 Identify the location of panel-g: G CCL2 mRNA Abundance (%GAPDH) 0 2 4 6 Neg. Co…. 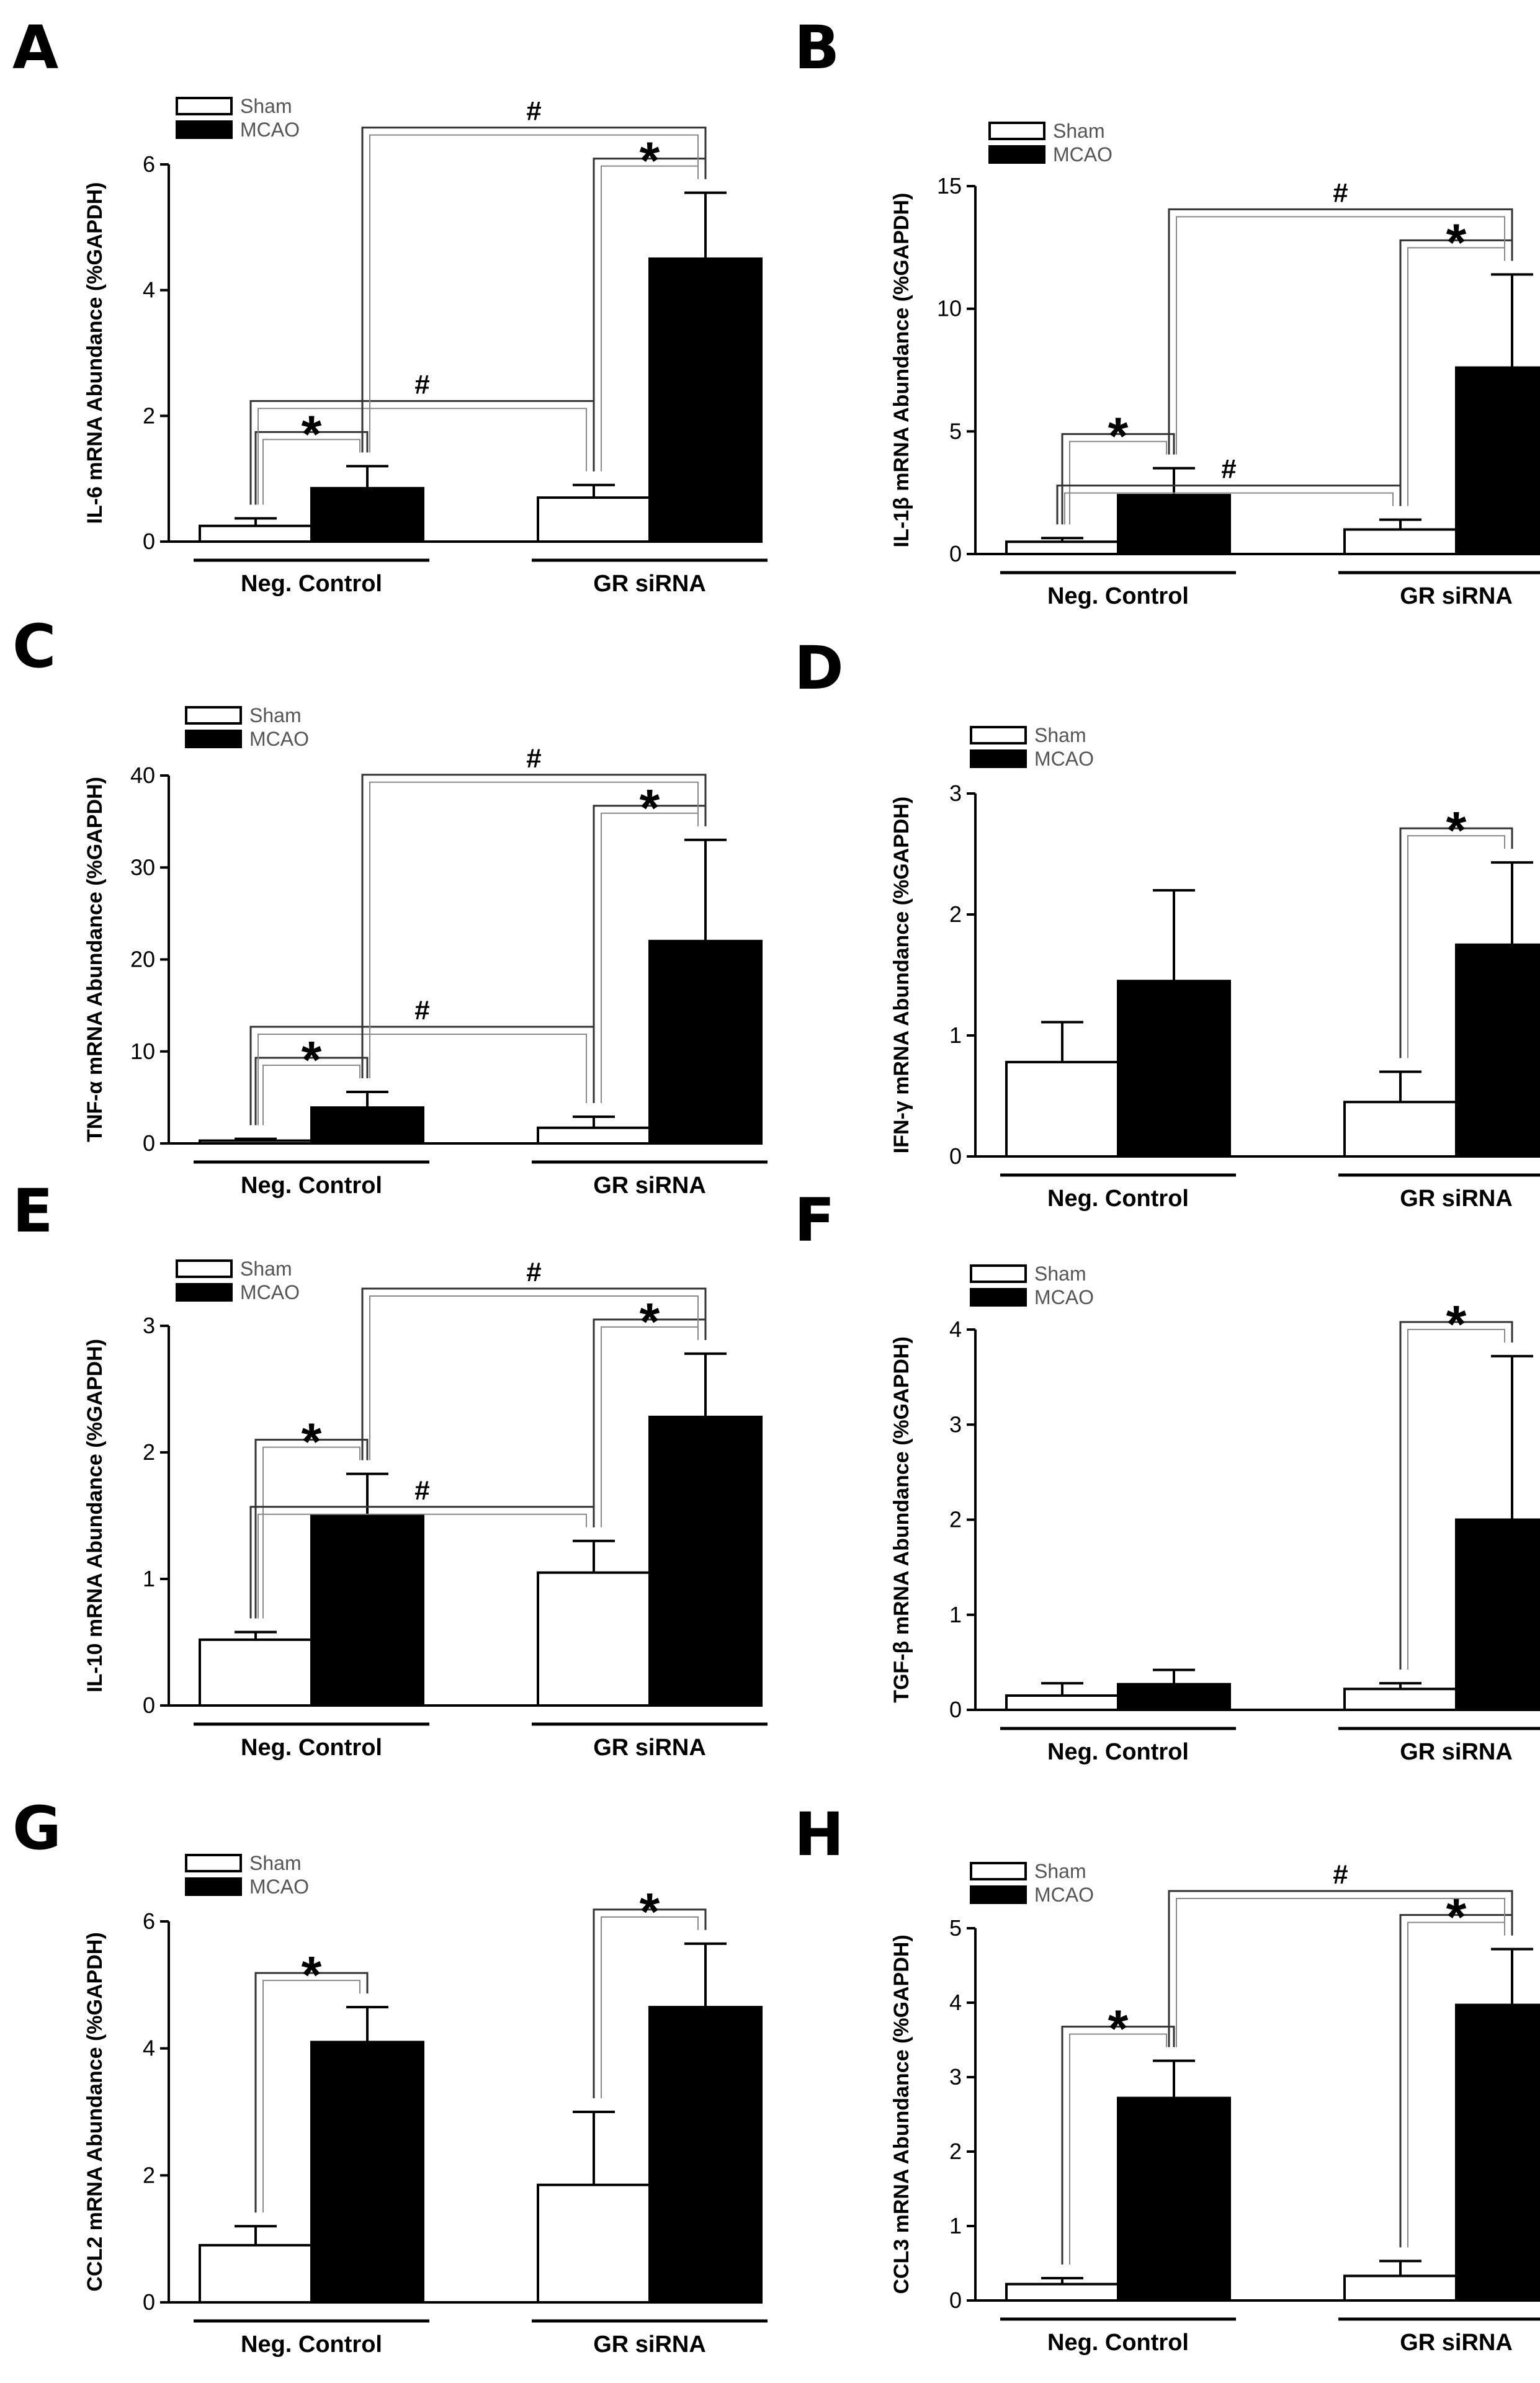
(390, 2076).